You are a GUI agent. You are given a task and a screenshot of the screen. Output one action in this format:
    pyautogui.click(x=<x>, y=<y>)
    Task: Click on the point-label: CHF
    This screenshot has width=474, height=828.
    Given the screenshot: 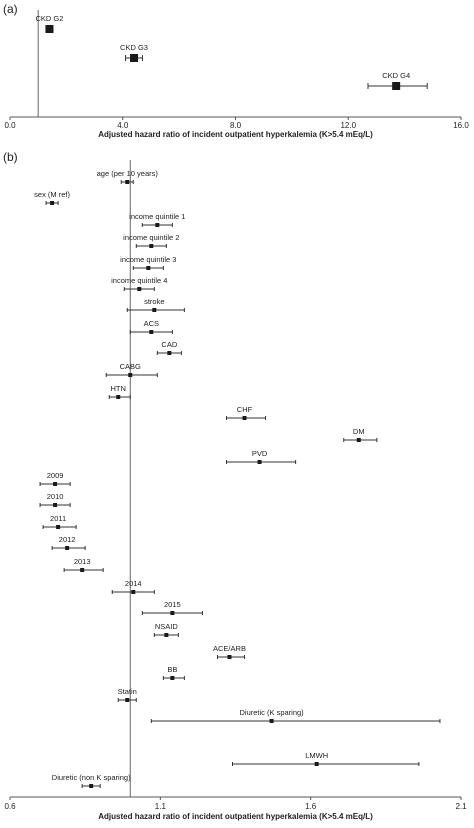 What is the action you would take?
    pyautogui.click(x=245, y=409)
    